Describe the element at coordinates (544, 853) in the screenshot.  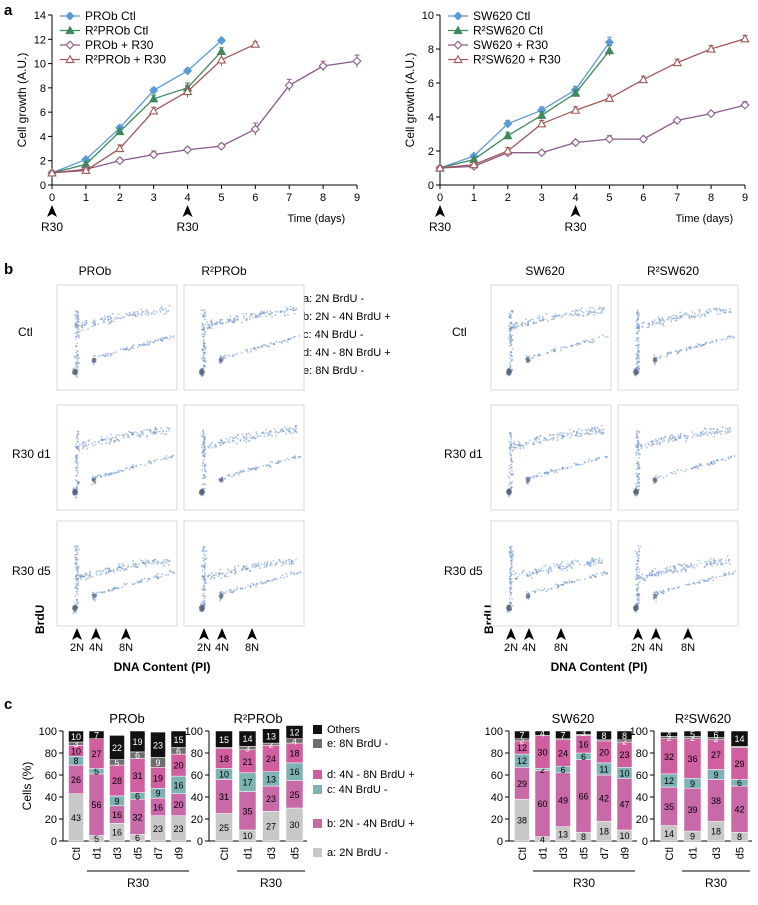
I see `category-label: d1` at that location.